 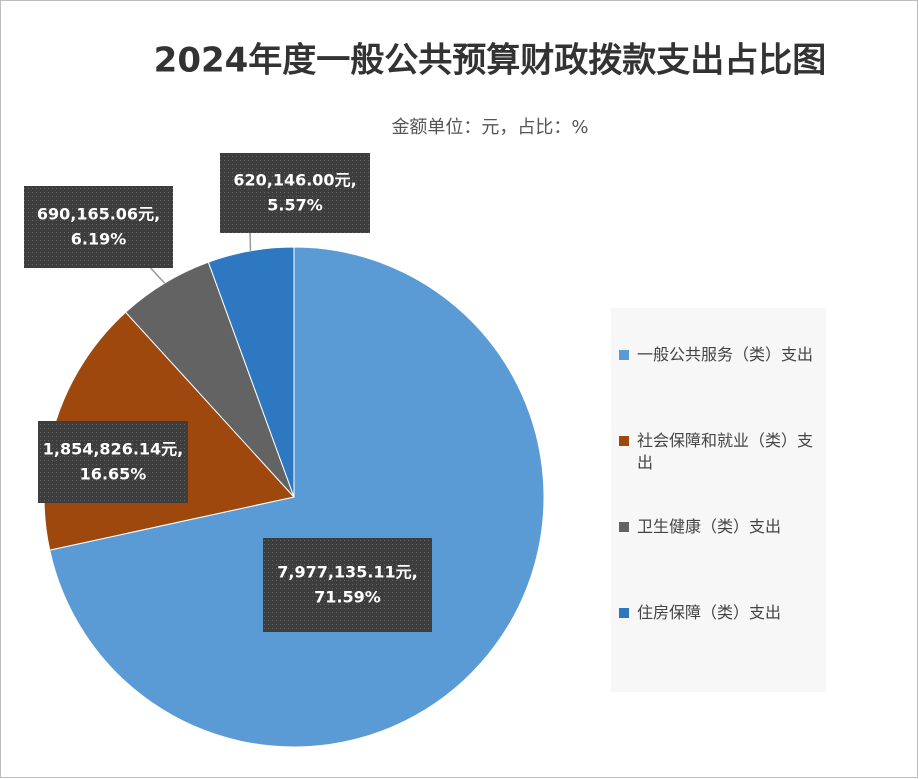 I want to click on chart-title: 2024年度一般公共预算财政拨款支出占比图, so click(x=490, y=61).